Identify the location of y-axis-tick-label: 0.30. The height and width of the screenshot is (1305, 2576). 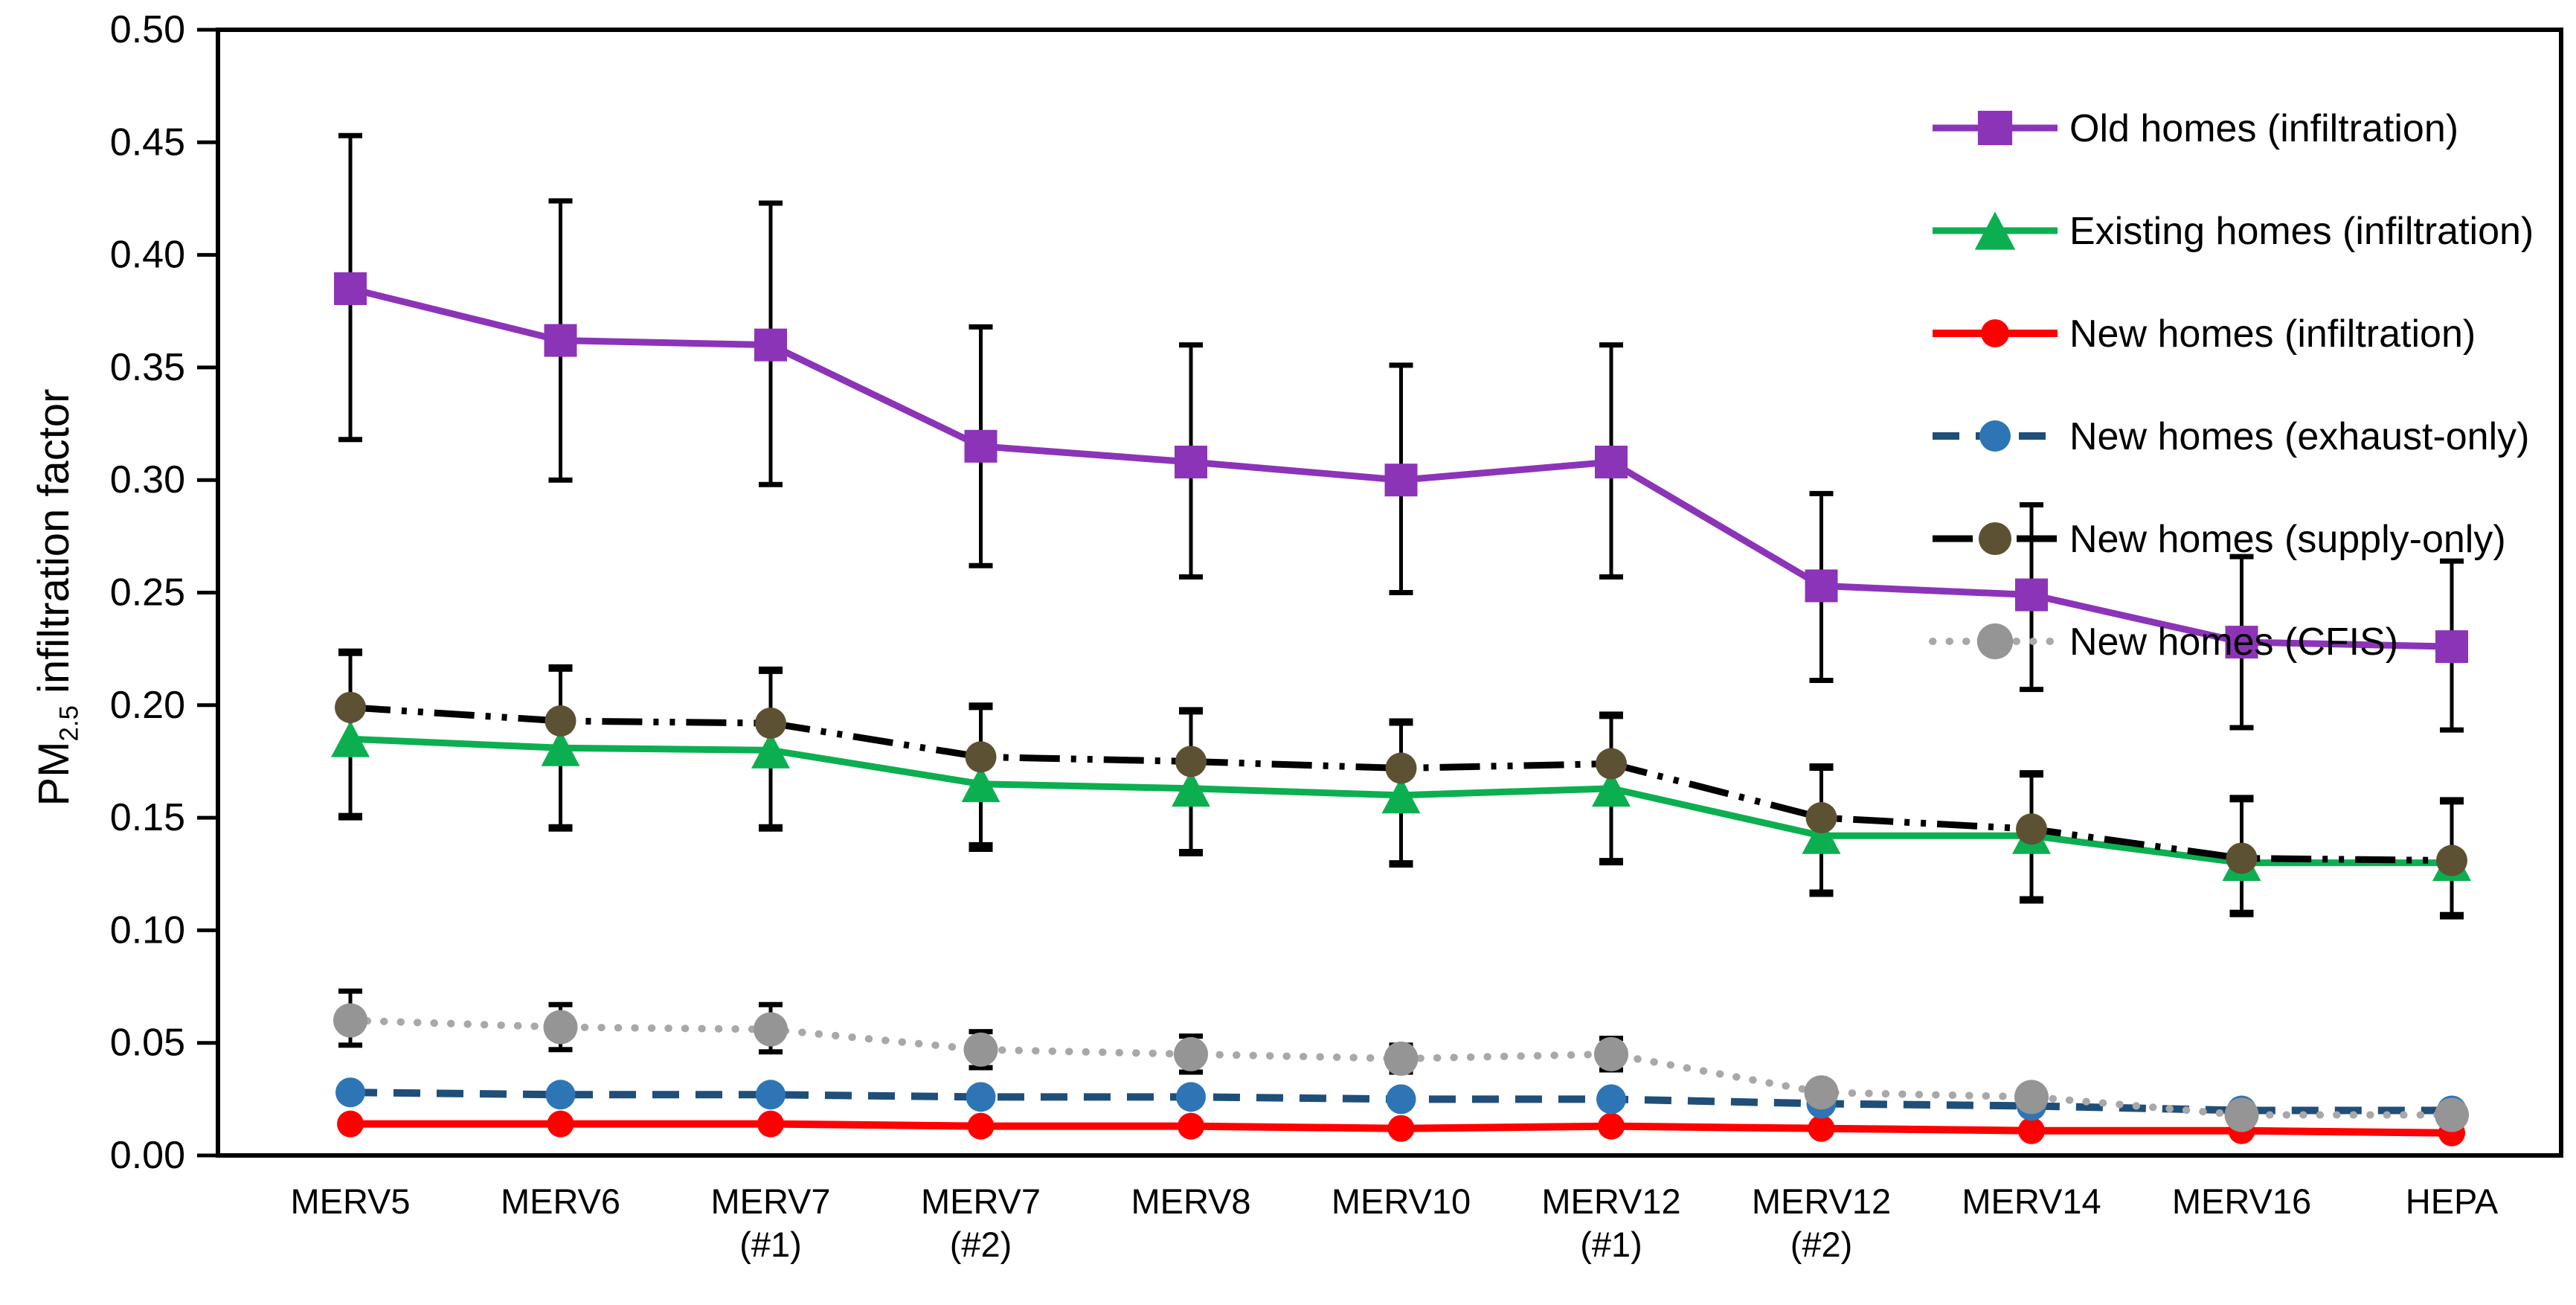
(147, 479).